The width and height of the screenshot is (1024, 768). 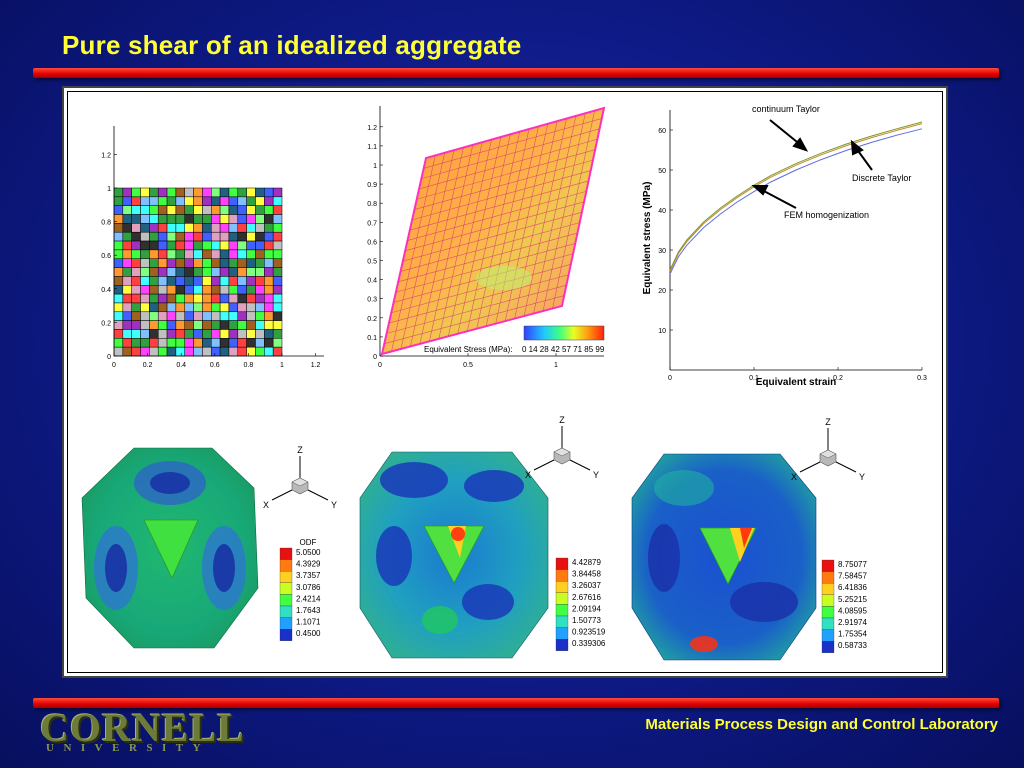 I want to click on odf-legend-value: 3.0786, so click(x=308, y=587).